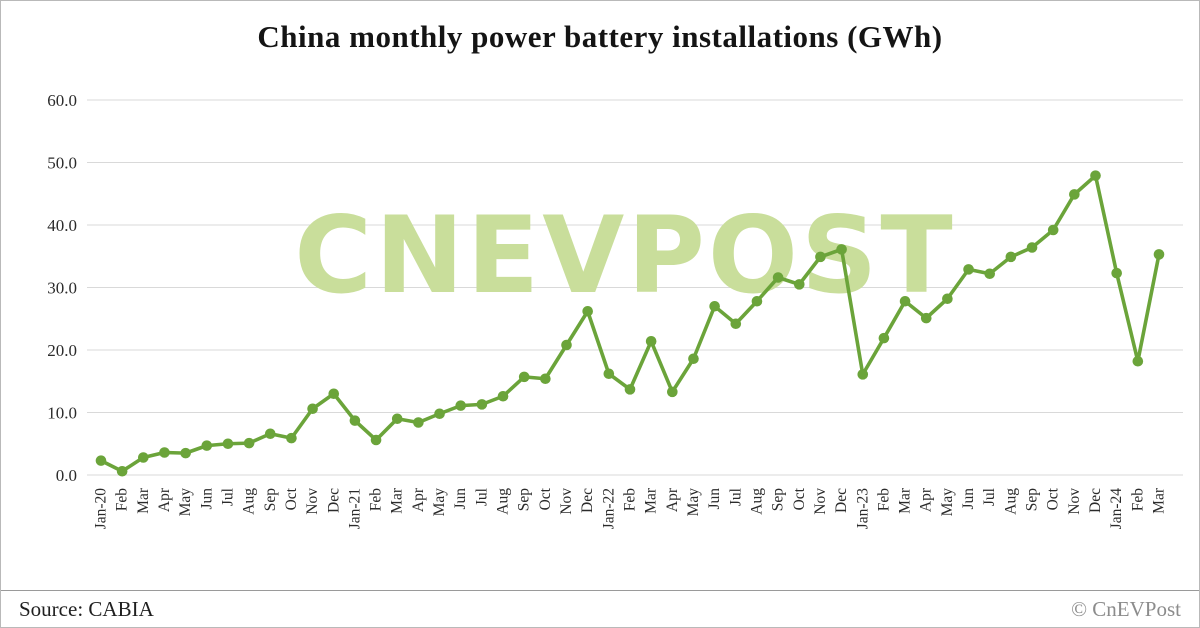 Image resolution: width=1200 pixels, height=628 pixels. Describe the element at coordinates (62, 350) in the screenshot. I see `y-axis-tick-label: 20.0` at that location.